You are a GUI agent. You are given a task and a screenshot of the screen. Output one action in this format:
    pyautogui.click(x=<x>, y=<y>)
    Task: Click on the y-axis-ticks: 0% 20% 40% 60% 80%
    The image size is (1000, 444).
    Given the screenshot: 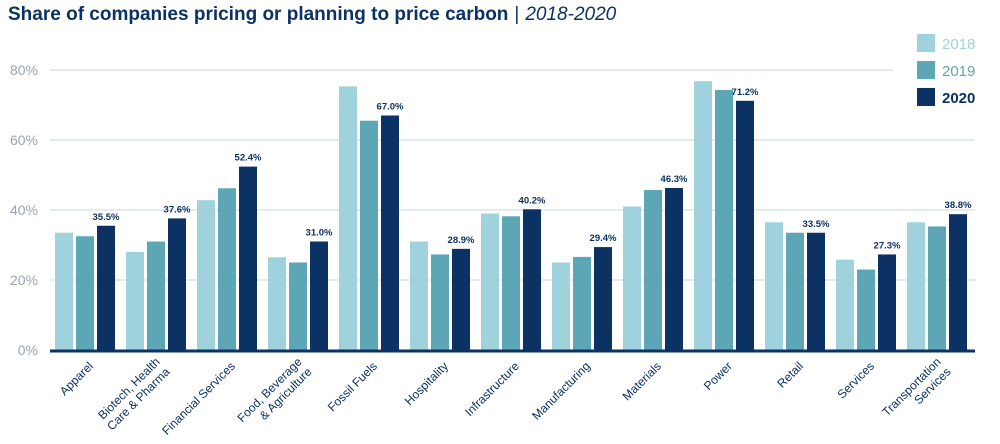 What is the action you would take?
    pyautogui.click(x=24, y=210)
    